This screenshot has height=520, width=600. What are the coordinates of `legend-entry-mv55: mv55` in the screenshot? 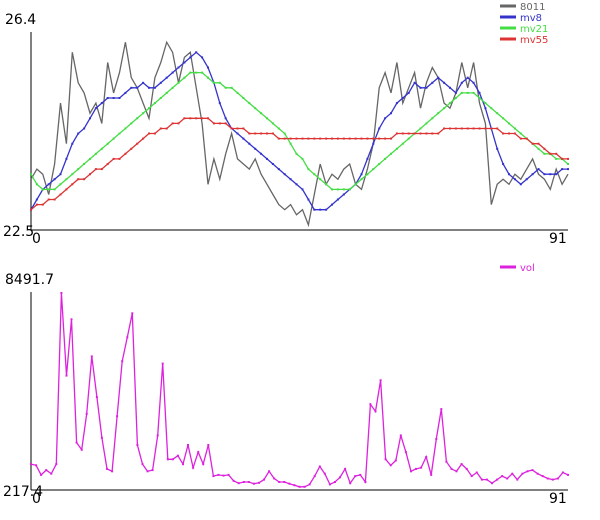 It's located at (524, 40).